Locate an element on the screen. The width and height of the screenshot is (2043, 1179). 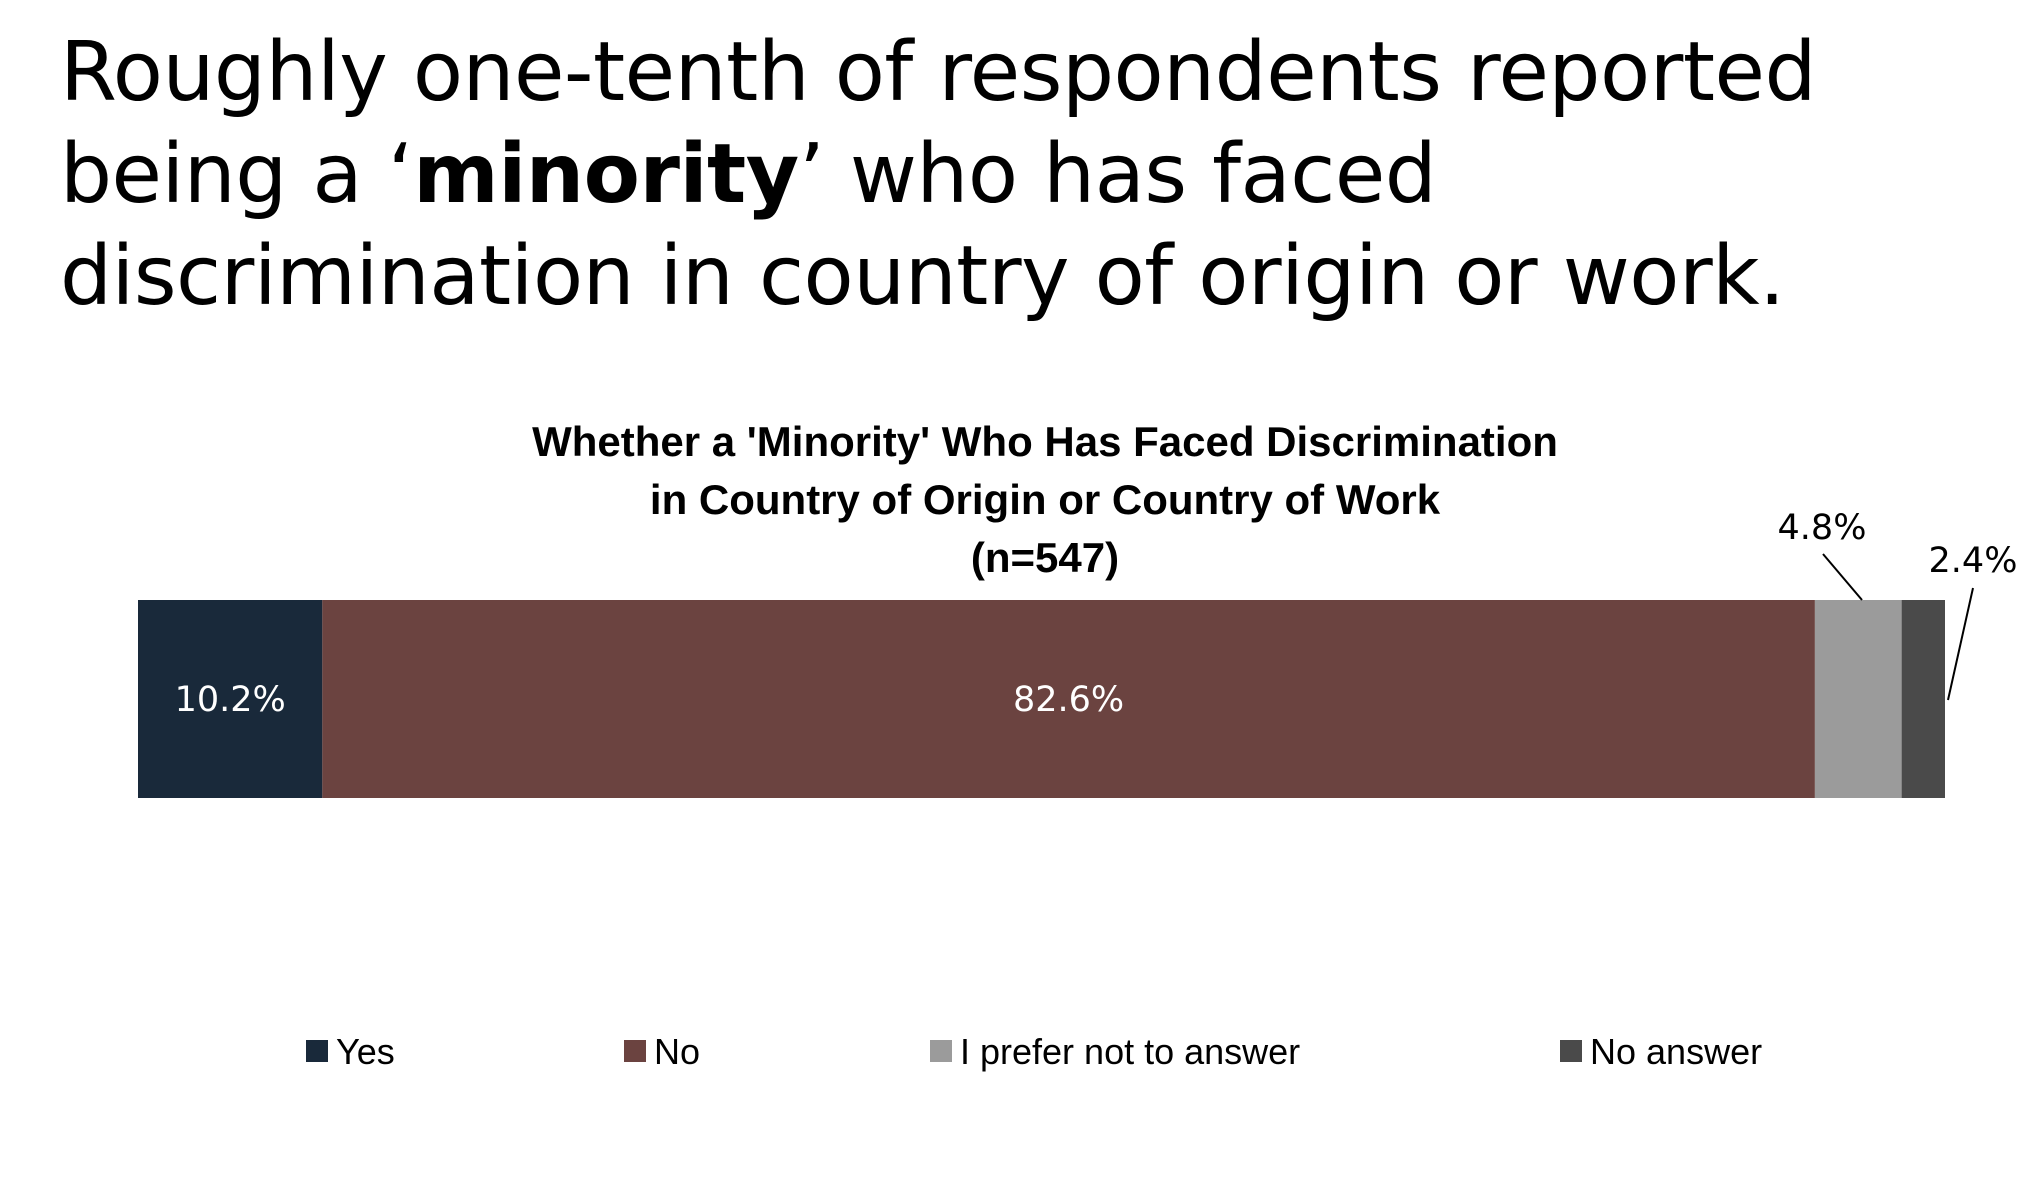
legend-item-i-prefer-not-to-answer: I prefer not to answer is located at coordinates (1115, 1051).